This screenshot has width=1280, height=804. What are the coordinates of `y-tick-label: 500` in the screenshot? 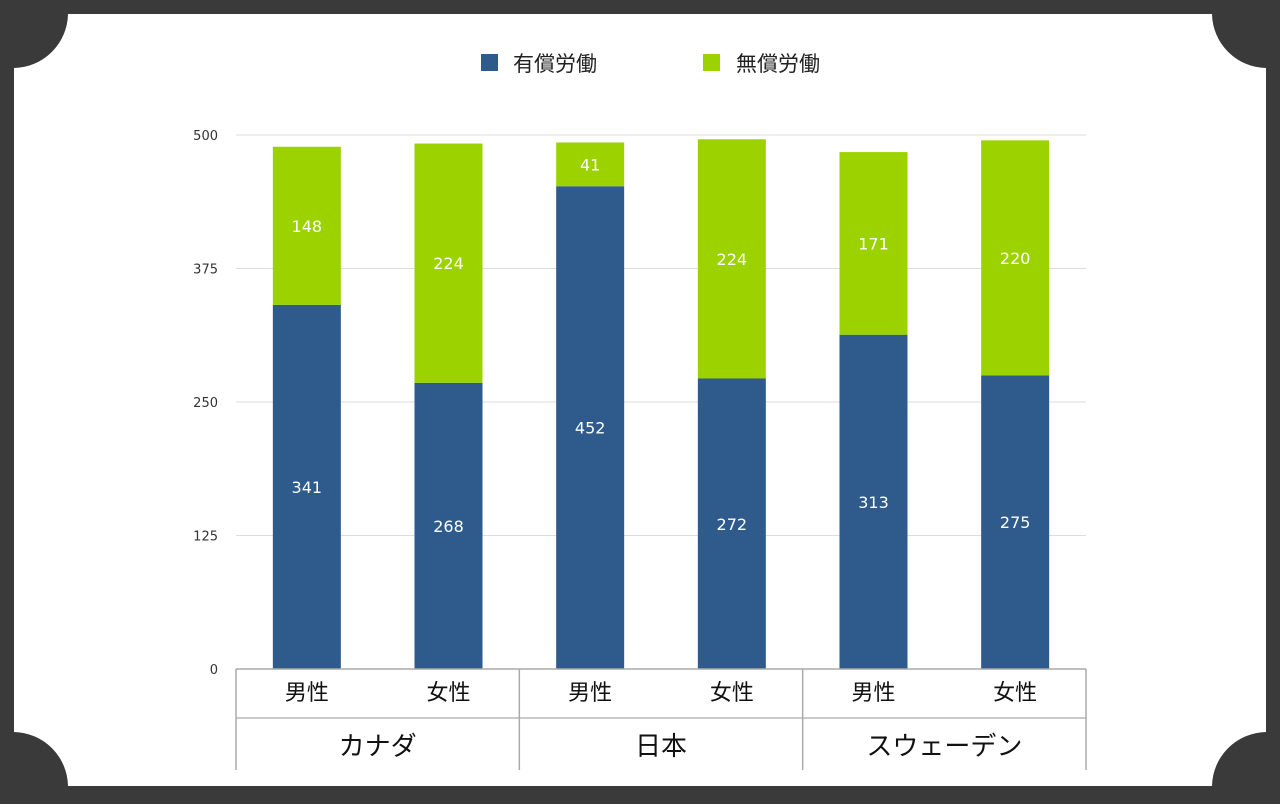 It's located at (205, 136).